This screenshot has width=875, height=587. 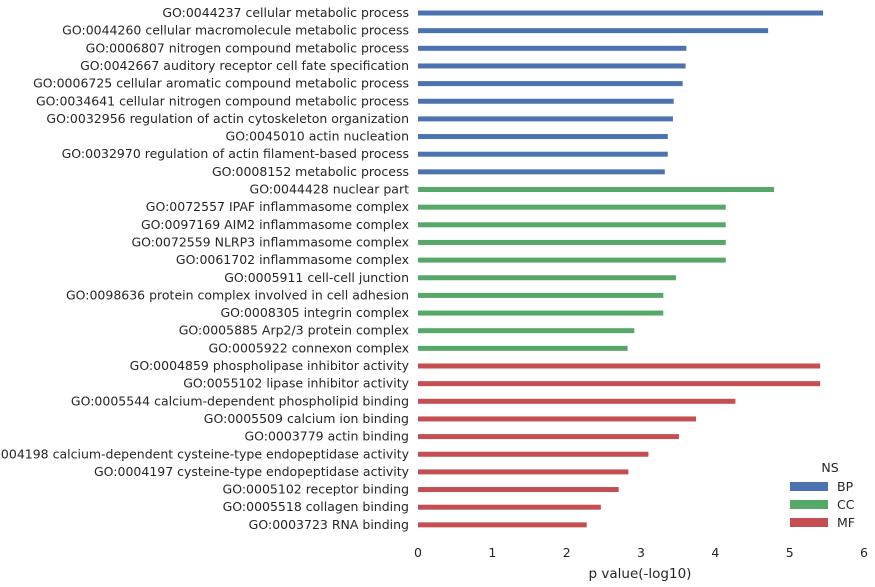 I want to click on legend-item-mf: MF, so click(x=830, y=522).